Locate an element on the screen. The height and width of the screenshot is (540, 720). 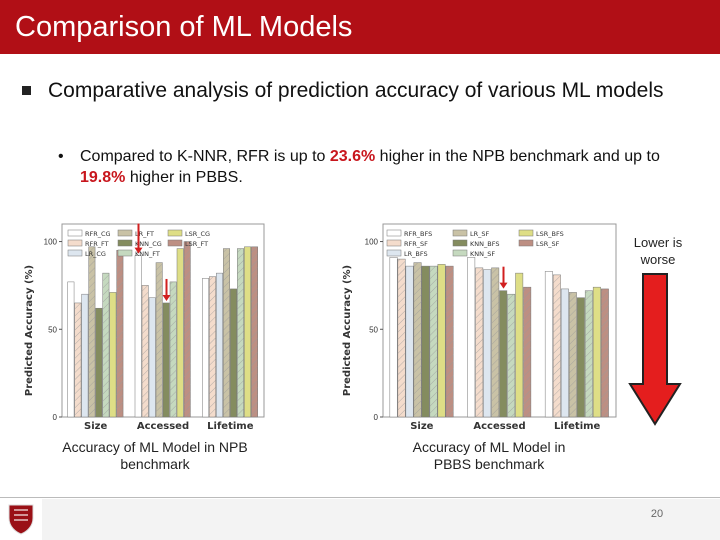
npb-bar-hatch-rfr-ft-lifetime is located at coordinates (212, 346).